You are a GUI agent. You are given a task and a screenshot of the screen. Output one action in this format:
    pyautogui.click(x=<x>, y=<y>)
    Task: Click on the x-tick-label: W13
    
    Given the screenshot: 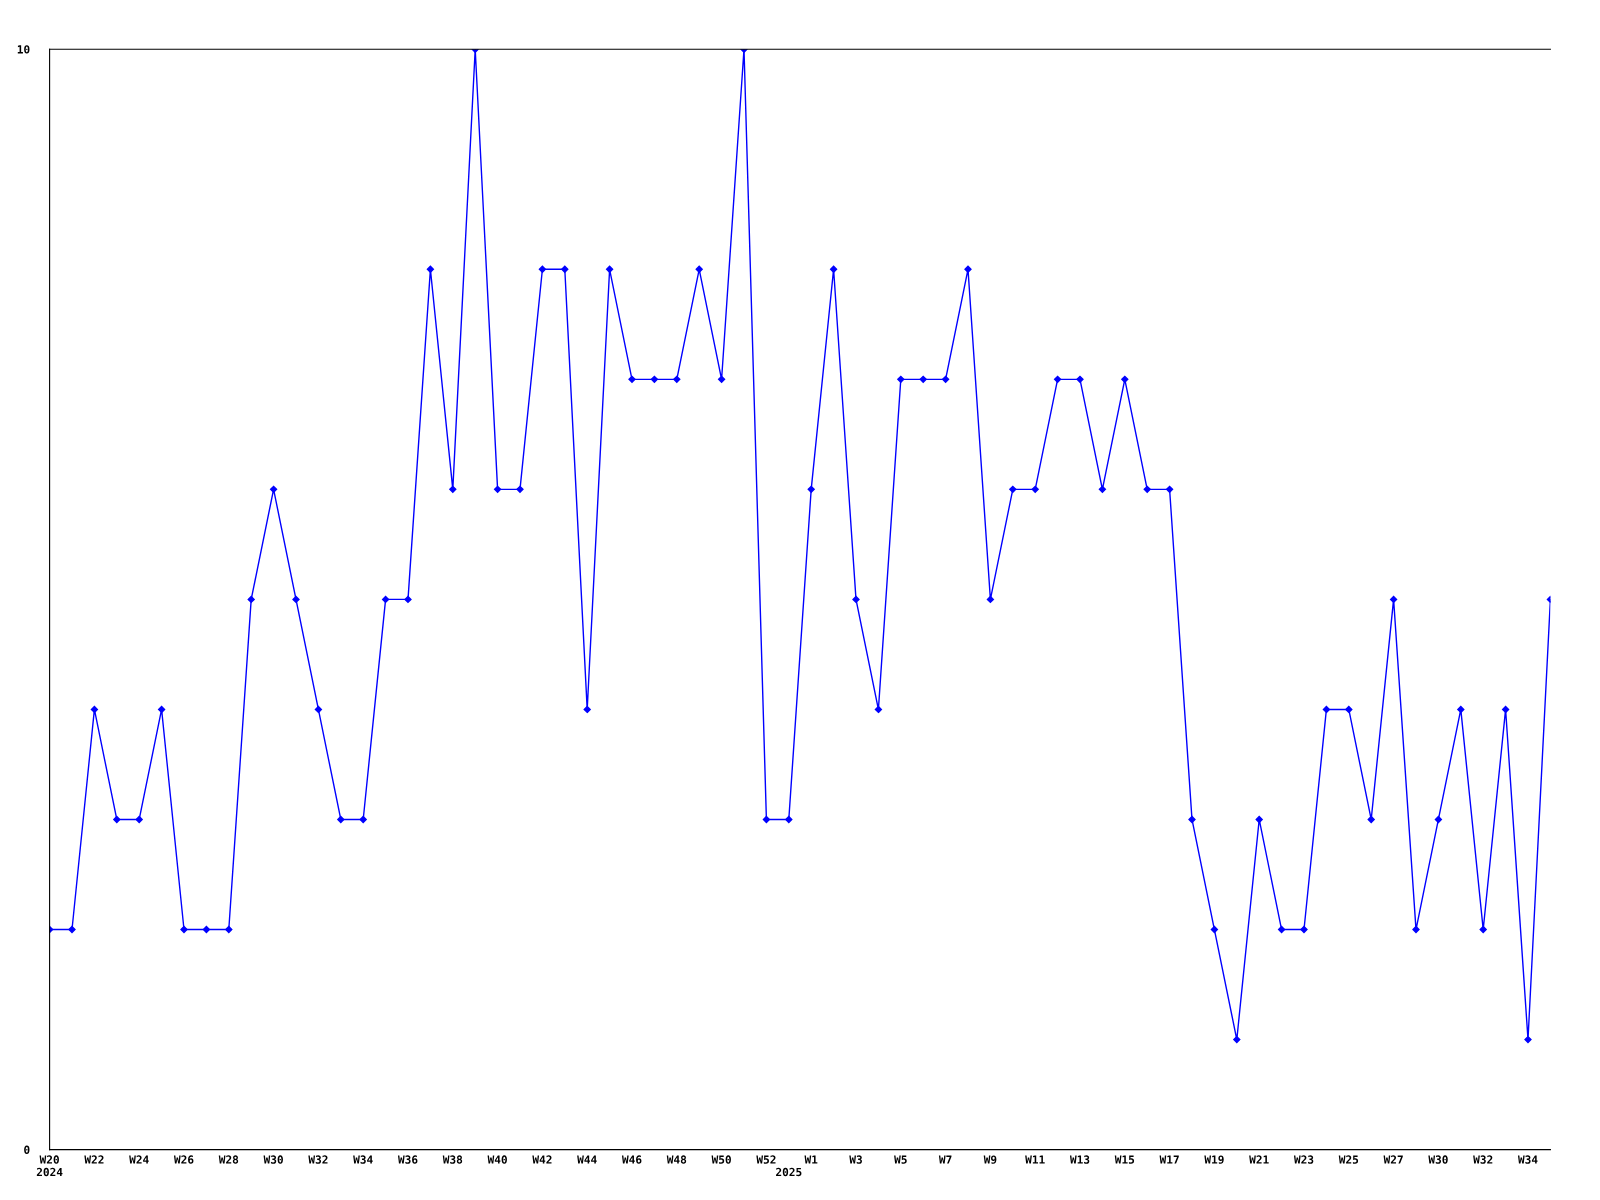 What is the action you would take?
    pyautogui.click(x=1079, y=1159)
    